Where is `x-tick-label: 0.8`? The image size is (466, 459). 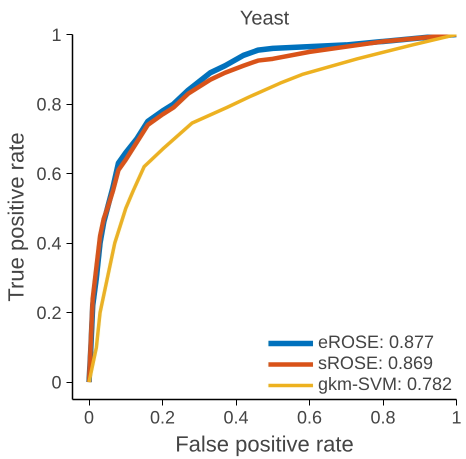
x-tick-label: 0.8 is located at coordinates (383, 418).